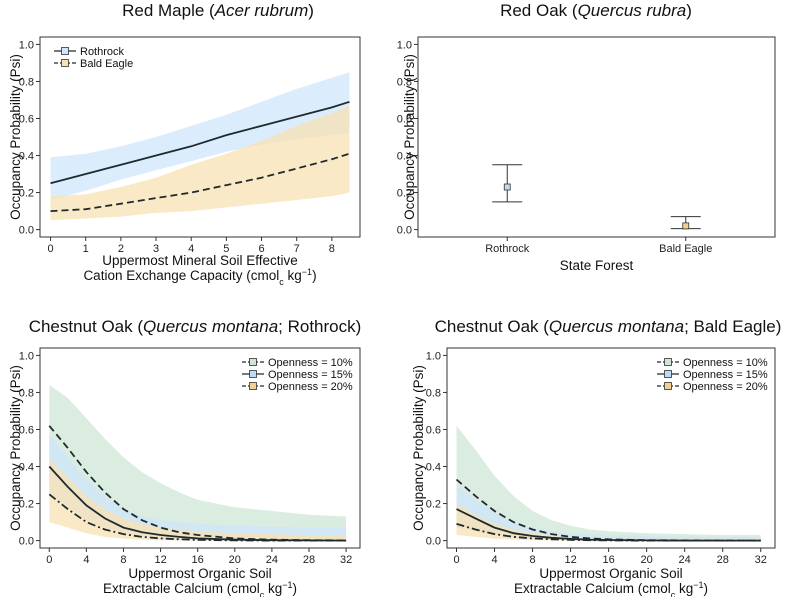 This screenshot has width=800, height=597. What do you see at coordinates (121, 249) in the screenshot?
I see `x-tick-label: 2` at bounding box center [121, 249].